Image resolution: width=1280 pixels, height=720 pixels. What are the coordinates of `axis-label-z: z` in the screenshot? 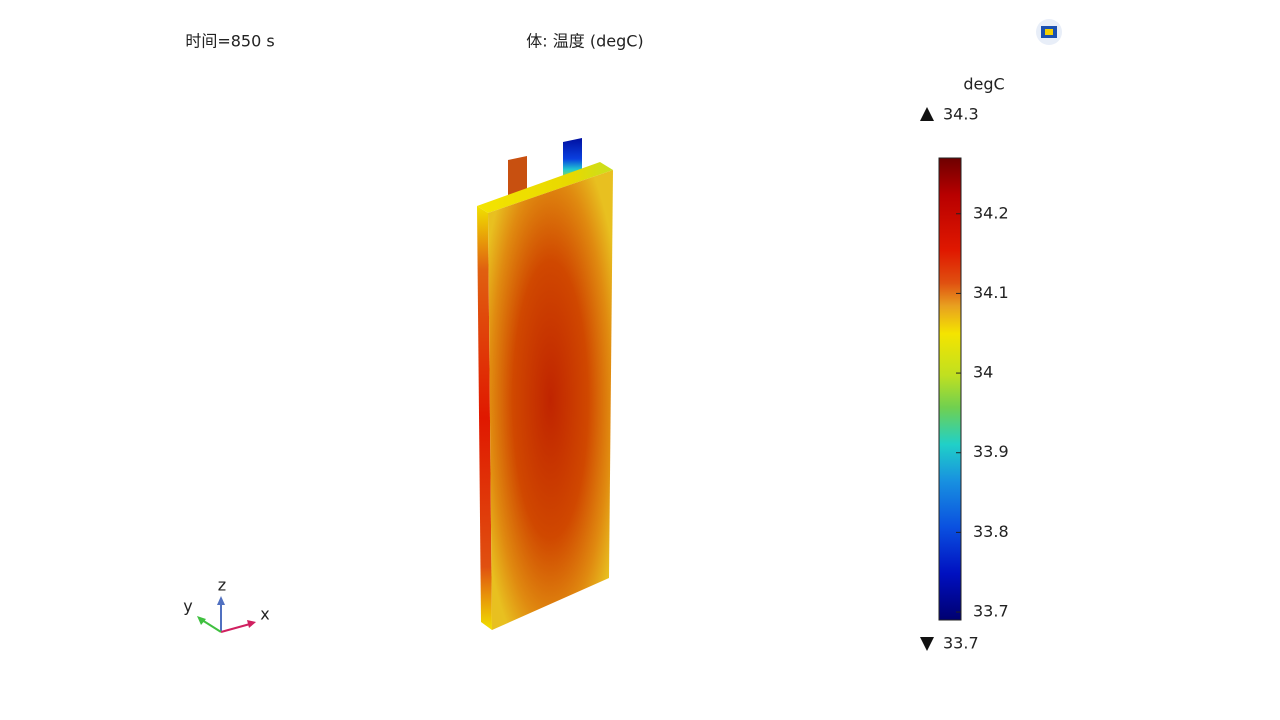 It's located at (222, 585).